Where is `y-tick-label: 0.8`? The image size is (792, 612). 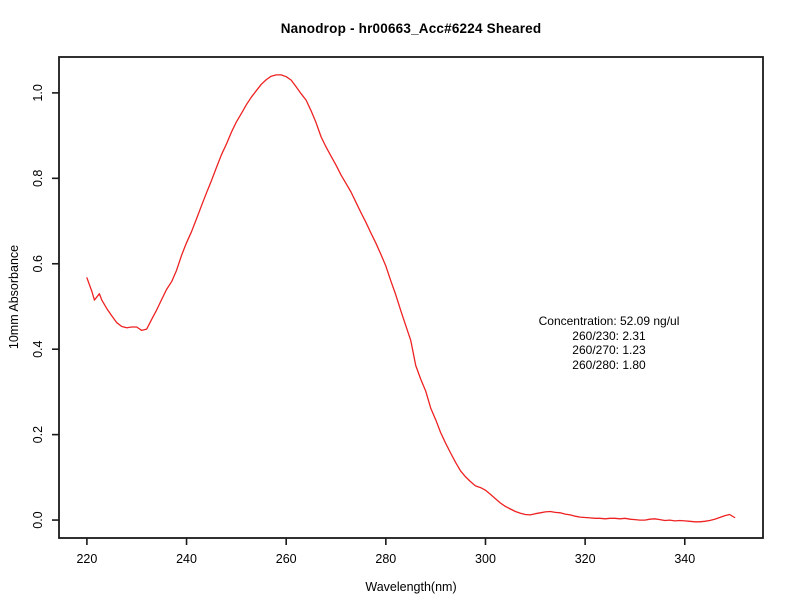 y-tick-label: 0.8 is located at coordinates (38, 178).